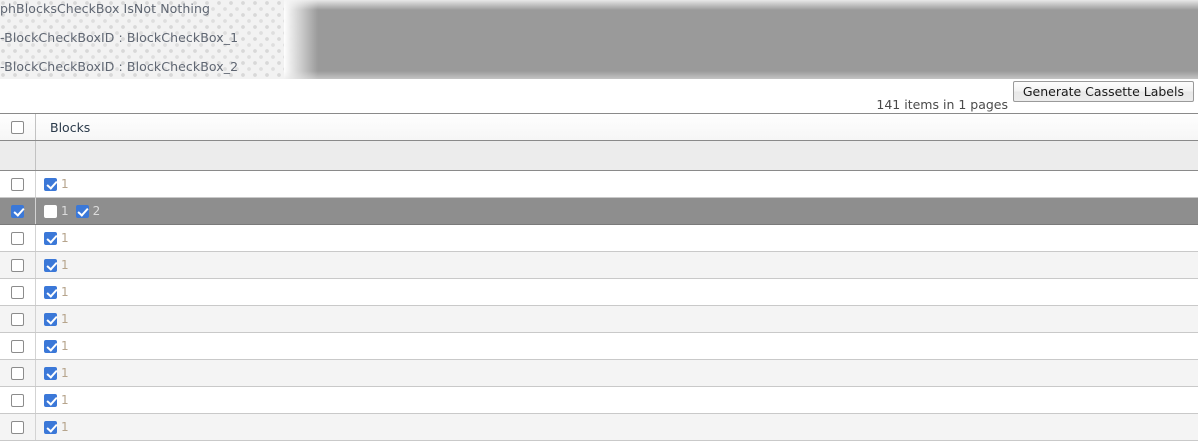  I want to click on overlay-line-blockcheckbox-1: -BlockCheckBoxID : BlockCheckBox_1, so click(119, 37).